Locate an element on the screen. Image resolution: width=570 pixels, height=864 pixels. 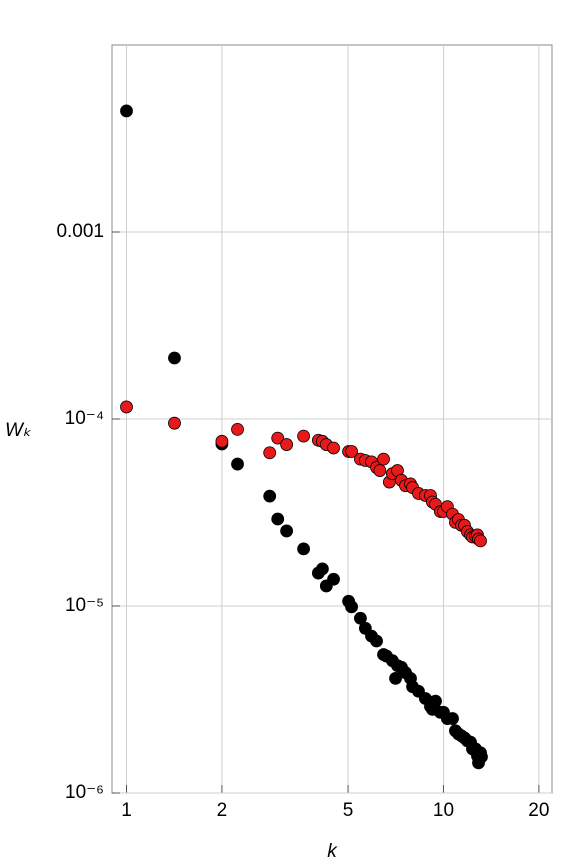
x-tick-label: 10 is located at coordinates (443, 810).